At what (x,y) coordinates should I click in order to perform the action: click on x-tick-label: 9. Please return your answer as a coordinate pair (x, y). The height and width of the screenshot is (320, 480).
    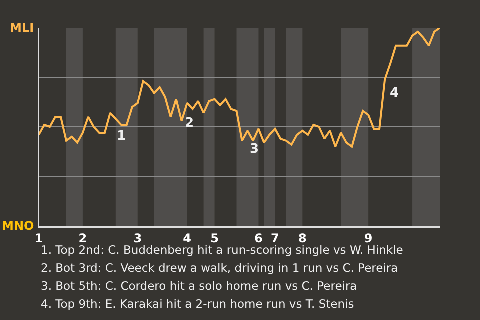
    Looking at the image, I should click on (368, 238).